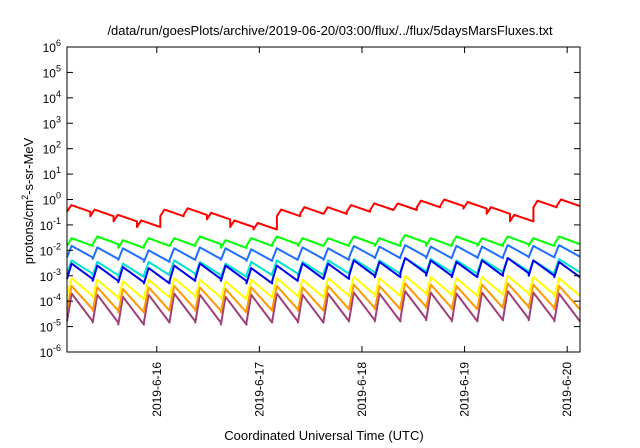 This screenshot has width=640, height=448. What do you see at coordinates (52, 46) in the screenshot?
I see `y-tick-label: 10⁶` at bounding box center [52, 46].